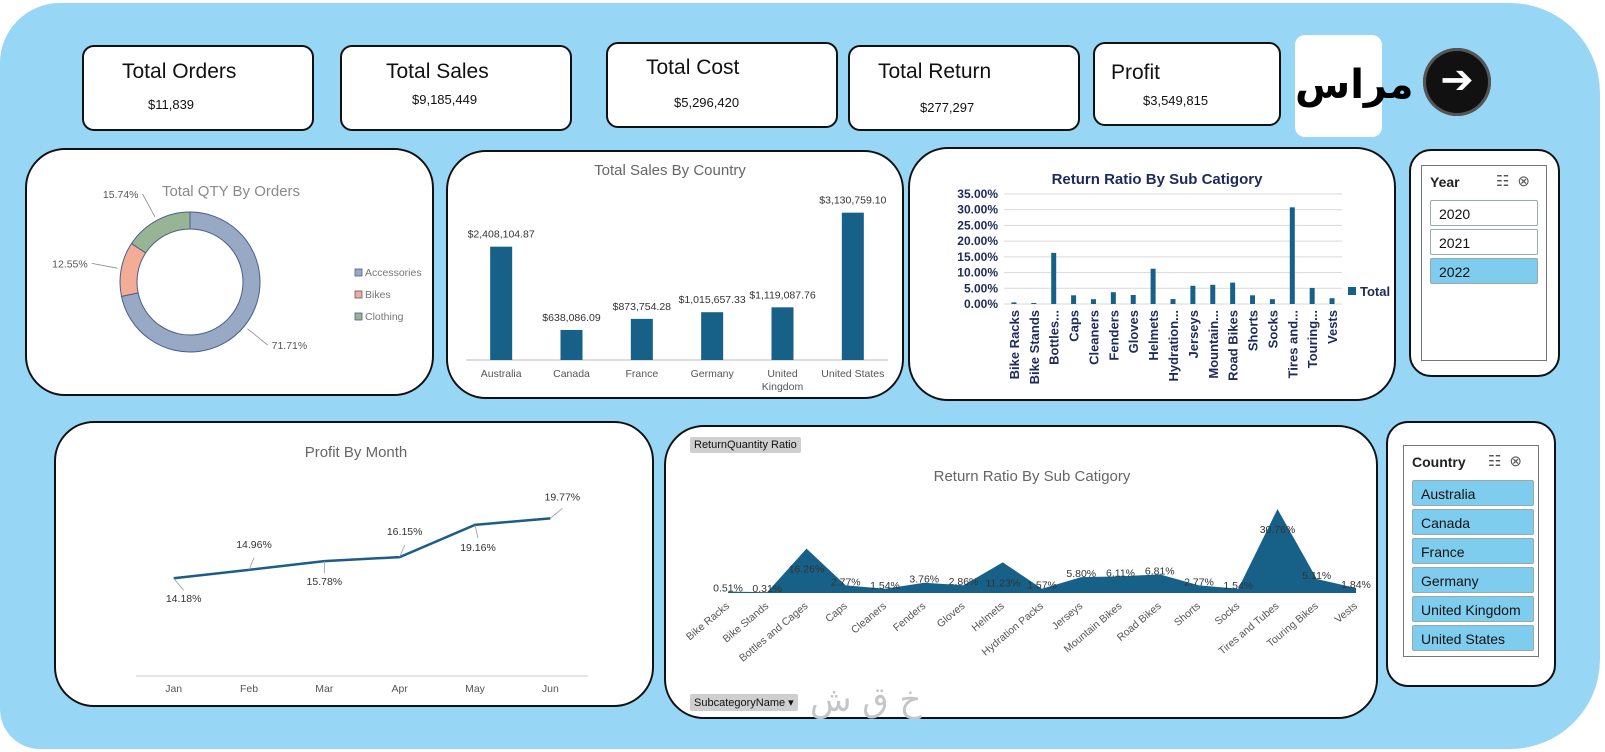 This screenshot has height=752, width=1605. I want to click on tick-label: Australia, so click(501, 374).